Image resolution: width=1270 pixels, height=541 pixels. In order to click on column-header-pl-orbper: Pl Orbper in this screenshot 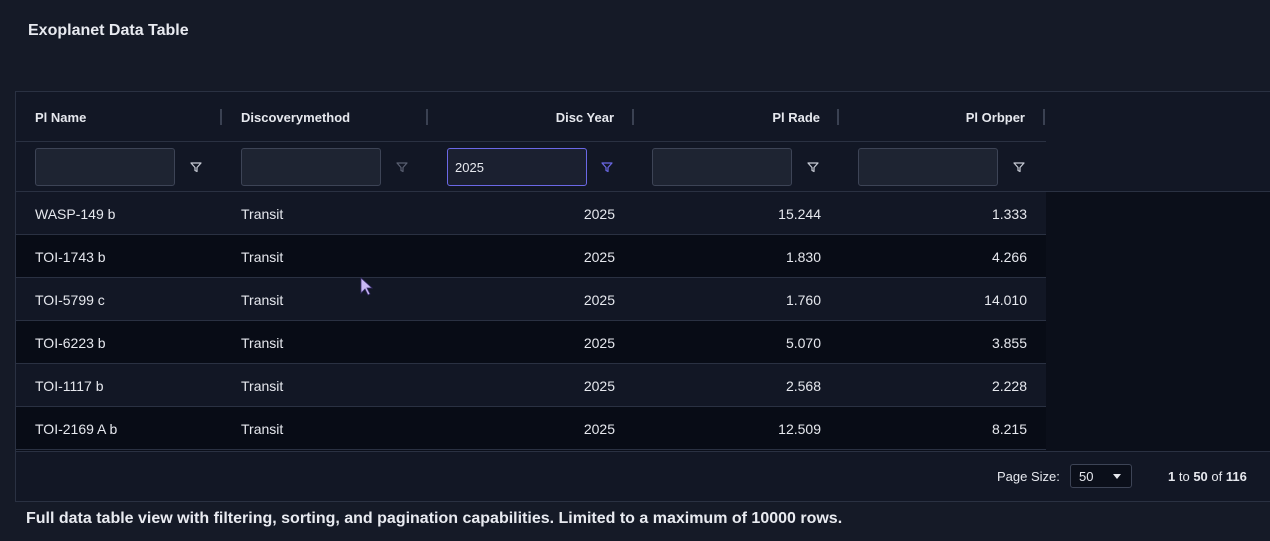, I will do `click(941, 117)`.